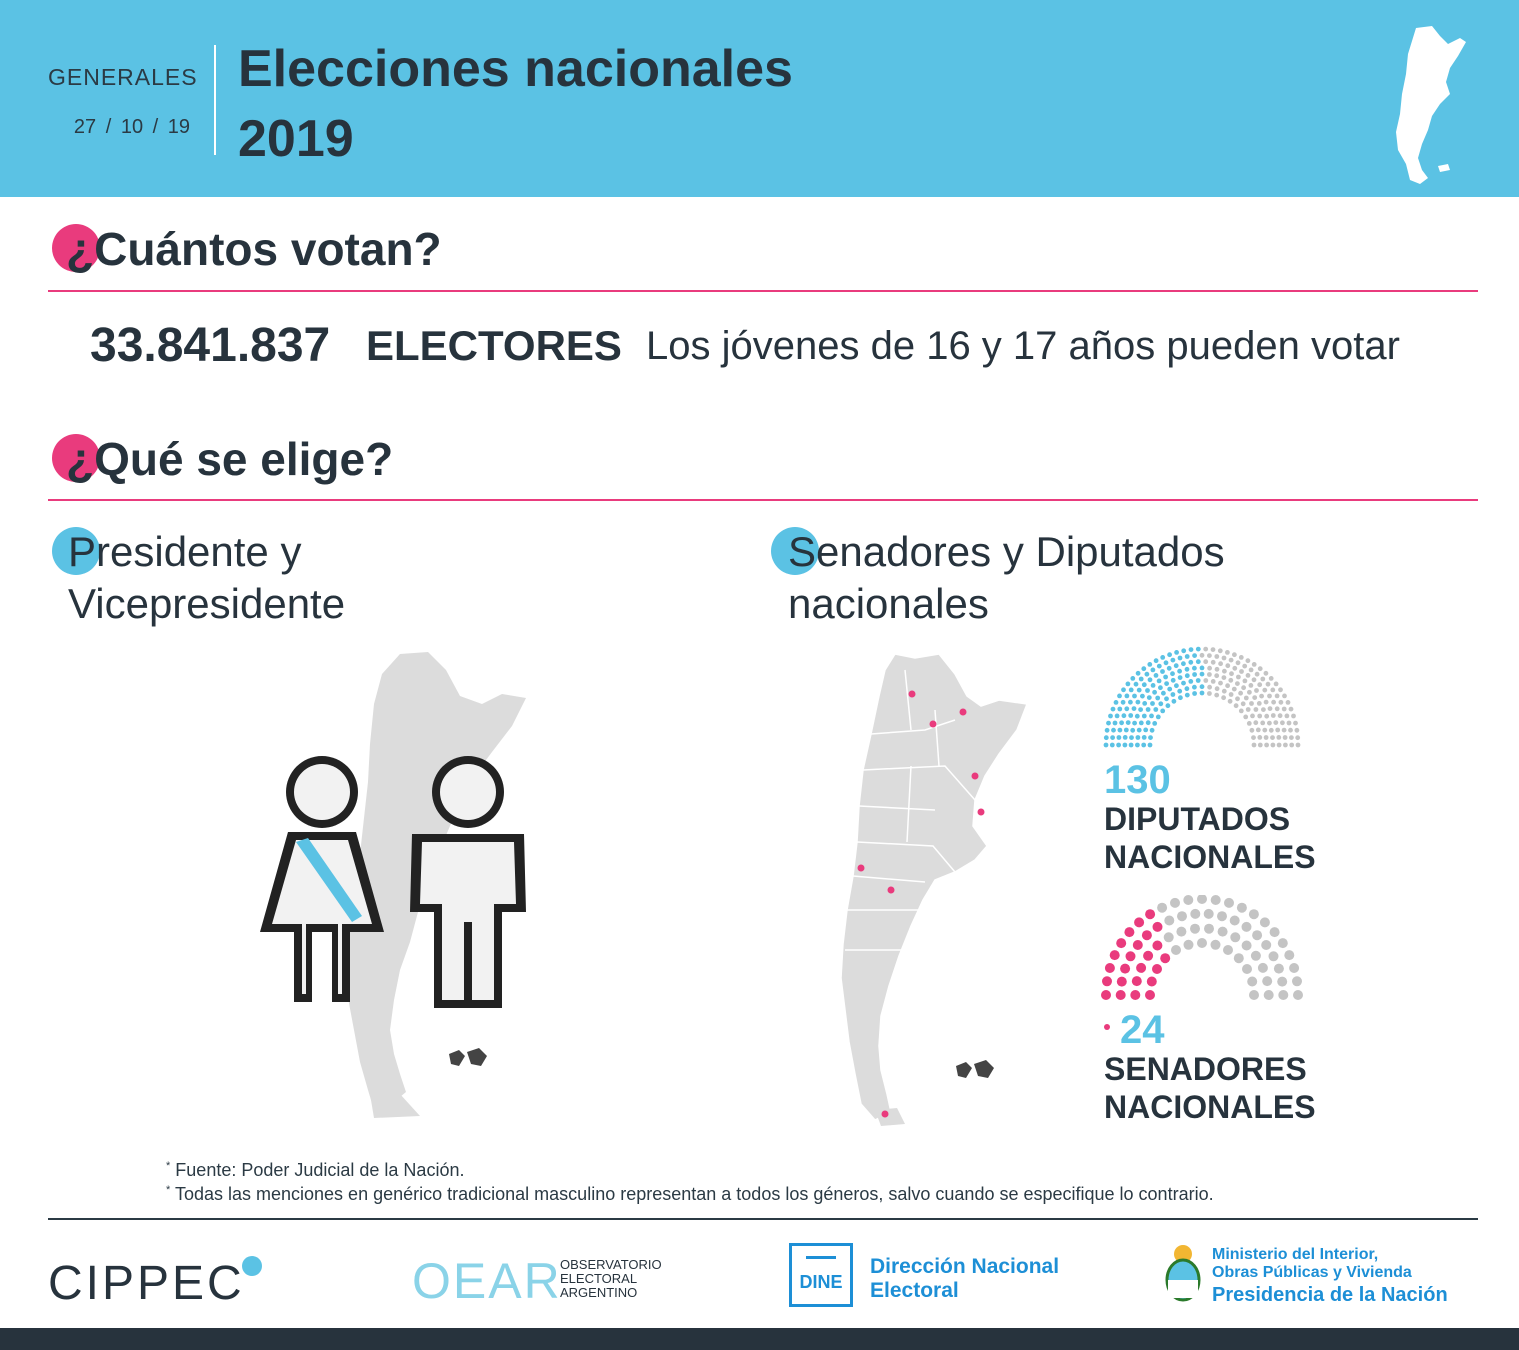 Image resolution: width=1519 pixels, height=1350 pixels. I want to click on footnote-source: * Fuente: Poder Judicial de la Nación., so click(315, 1170).